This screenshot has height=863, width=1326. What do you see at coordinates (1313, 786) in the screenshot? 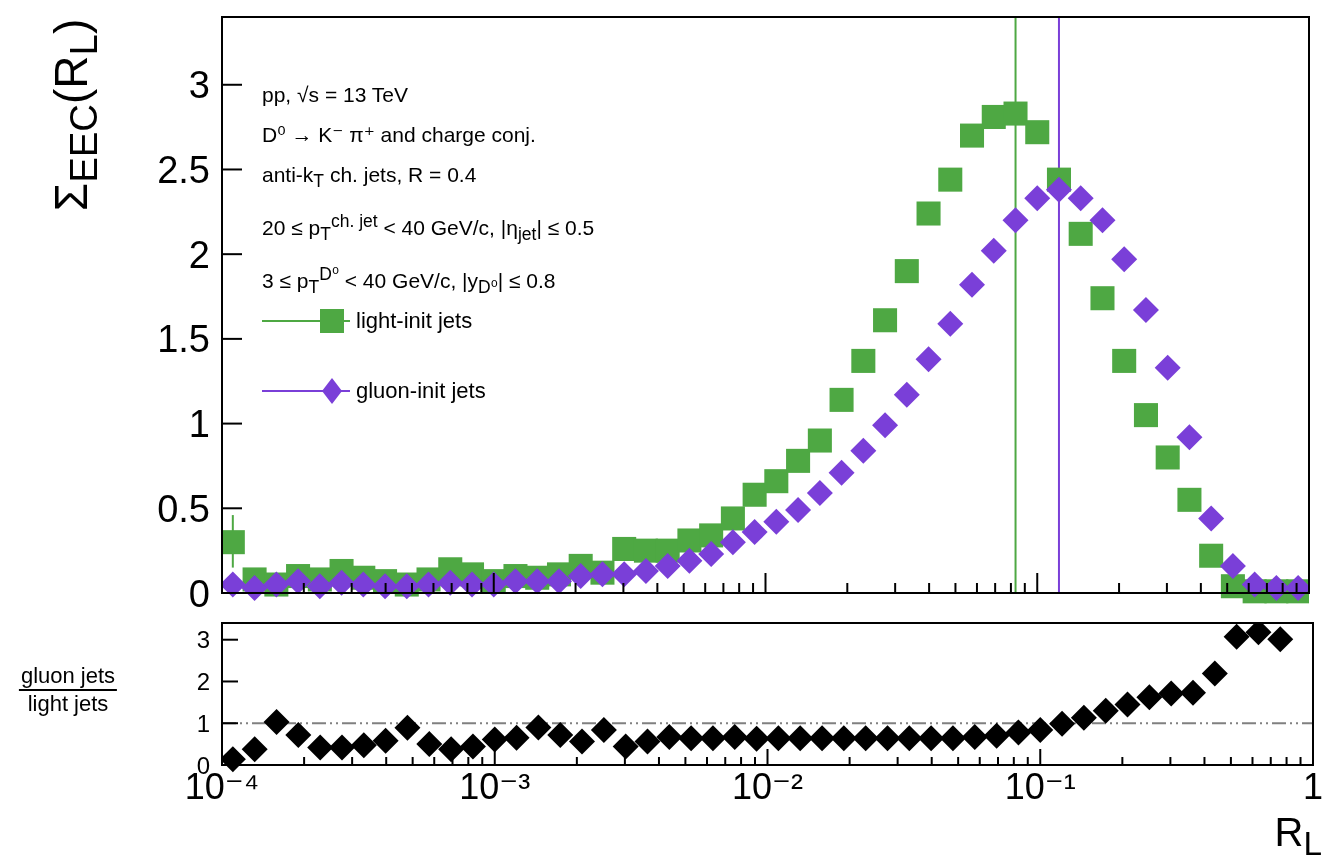
I see `x-tick-label: 1` at bounding box center [1313, 786].